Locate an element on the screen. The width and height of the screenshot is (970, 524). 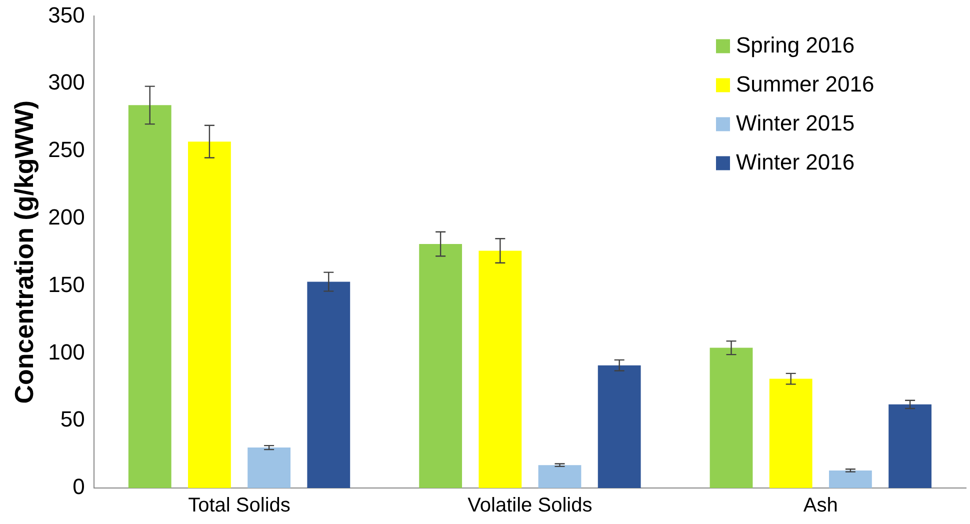
y-tick-label: 150 is located at coordinates (66, 284).